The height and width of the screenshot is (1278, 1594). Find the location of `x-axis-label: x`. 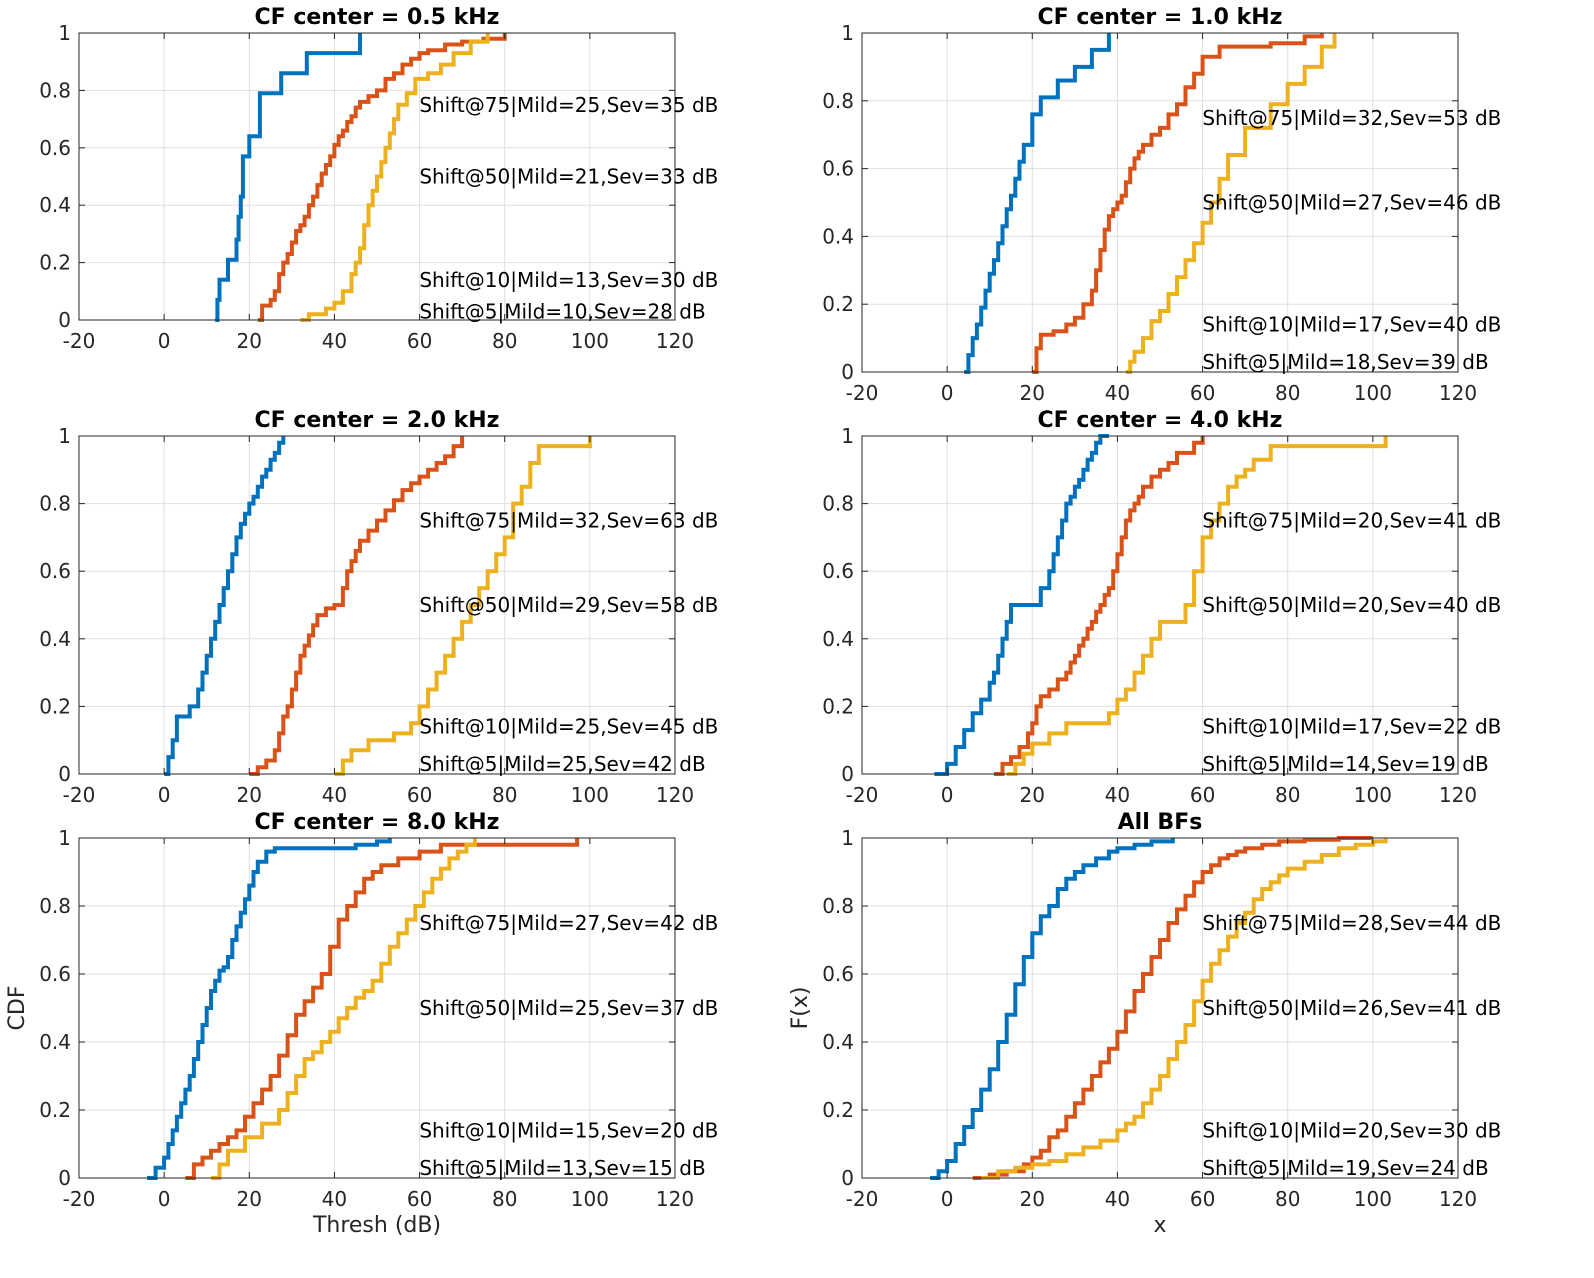

x-axis-label: x is located at coordinates (1159, 1225).